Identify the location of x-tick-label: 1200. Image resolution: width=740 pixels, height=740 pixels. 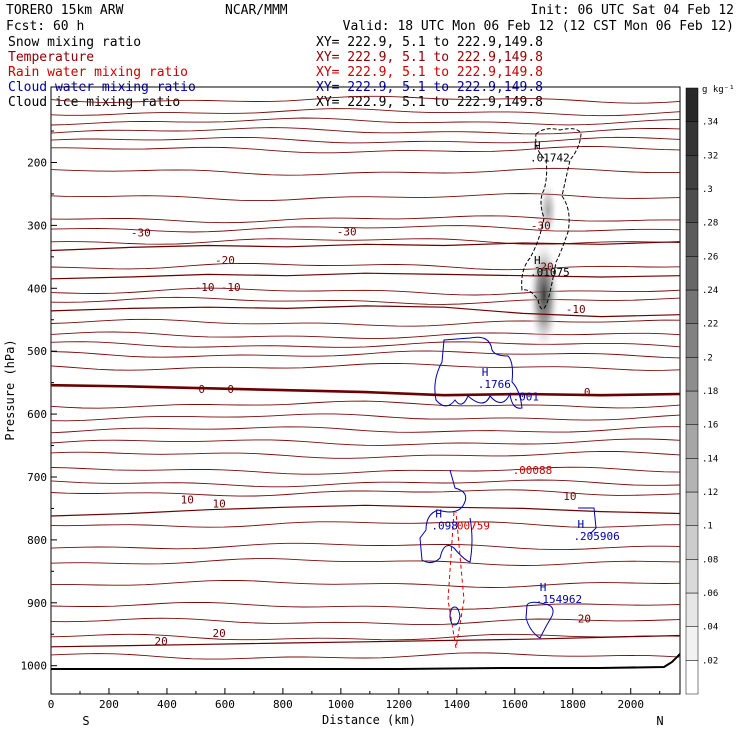
(399, 704).